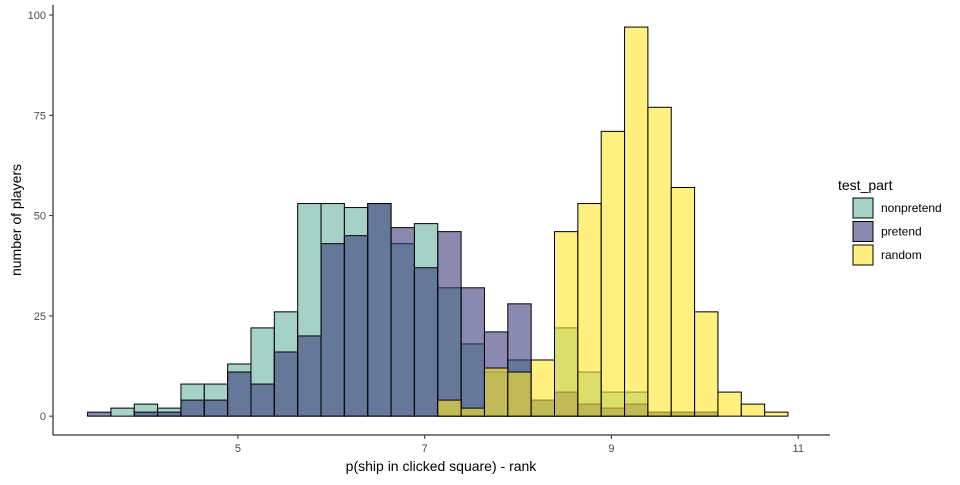  I want to click on legend-title: test_part, so click(865, 185).